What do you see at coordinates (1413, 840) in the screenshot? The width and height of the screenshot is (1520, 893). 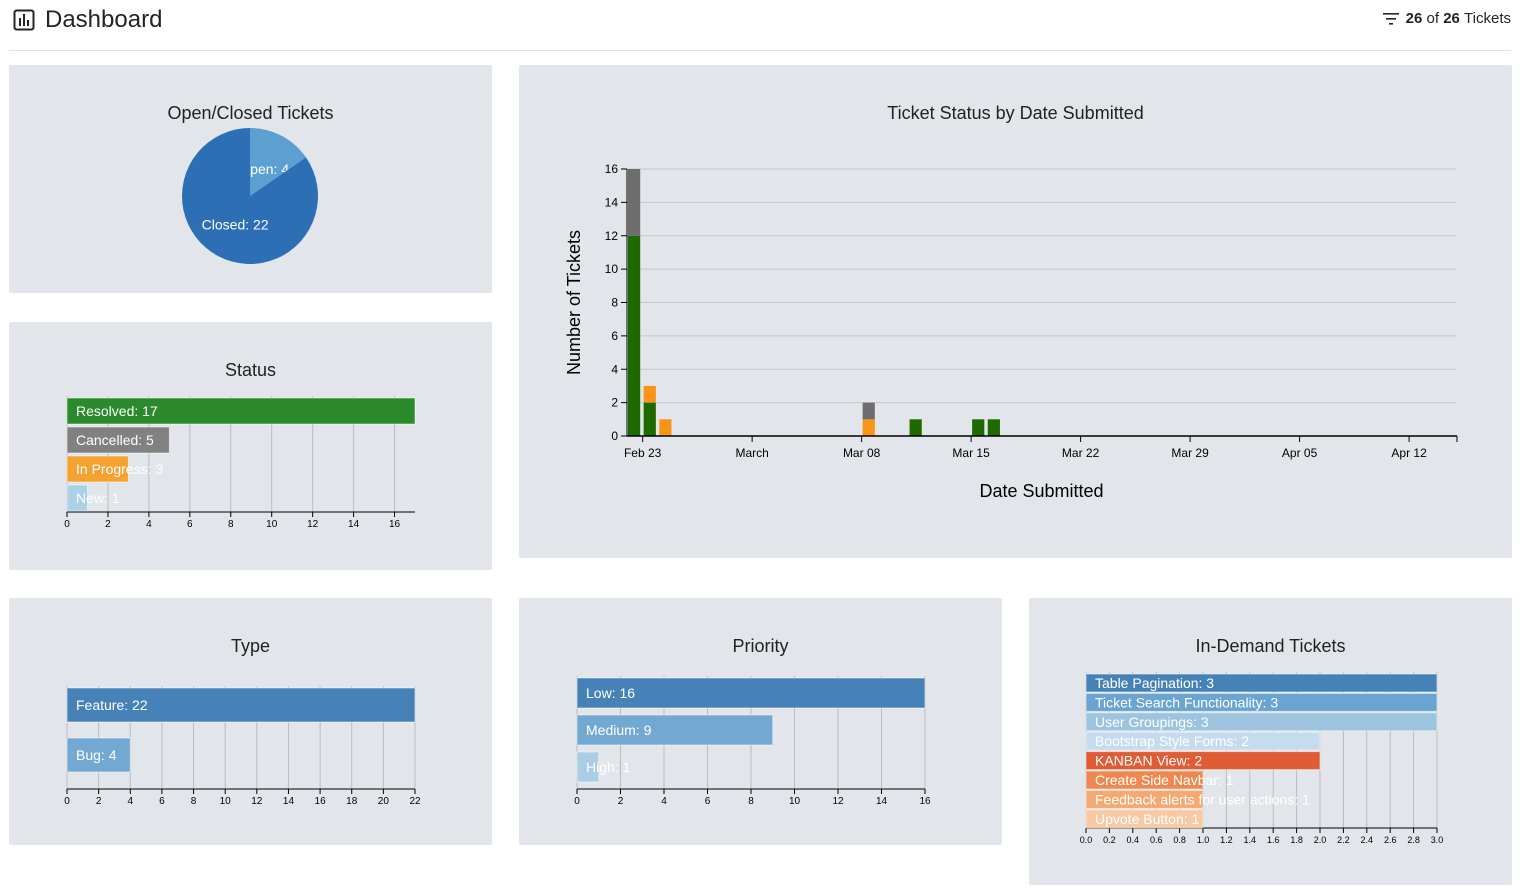 I see `tick-label: 2.8` at bounding box center [1413, 840].